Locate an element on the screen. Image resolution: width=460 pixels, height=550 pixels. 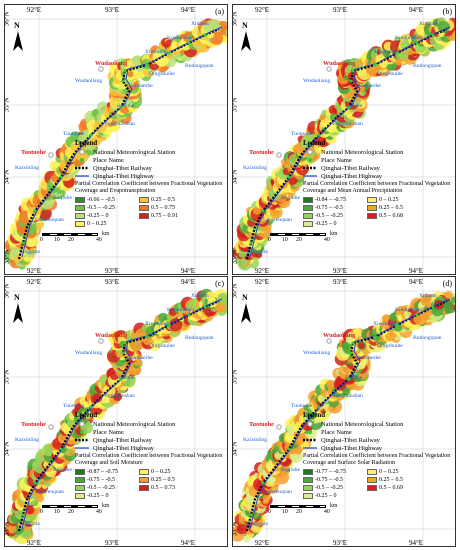
class-label: -0.87 – -0.75 is located at coordinates (102, 472).